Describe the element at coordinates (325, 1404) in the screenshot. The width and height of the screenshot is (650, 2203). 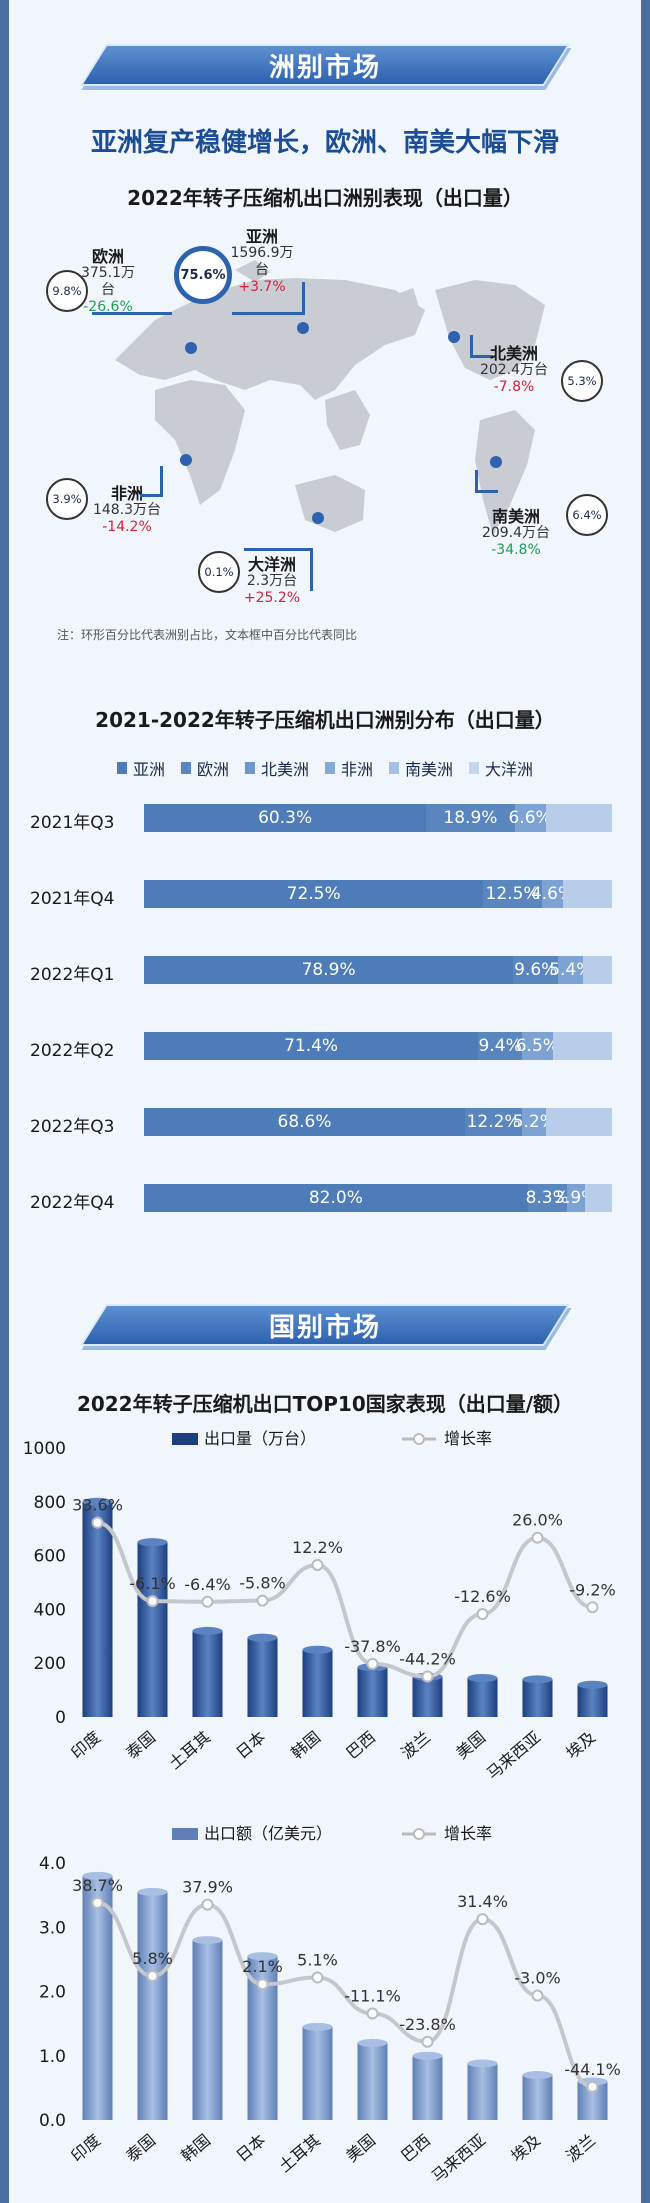
I see `top10-chart-title: 2022年转子压缩机出口TOP10国家表现（出口量/额）` at that location.